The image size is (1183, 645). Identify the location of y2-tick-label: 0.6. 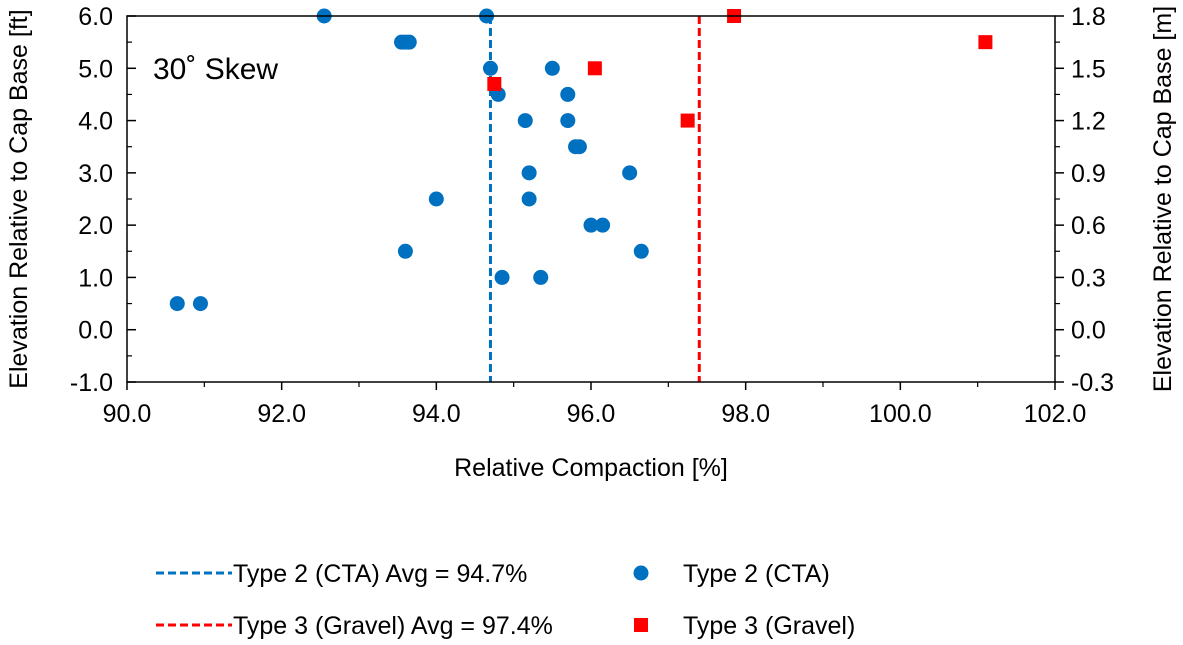
(1088, 226).